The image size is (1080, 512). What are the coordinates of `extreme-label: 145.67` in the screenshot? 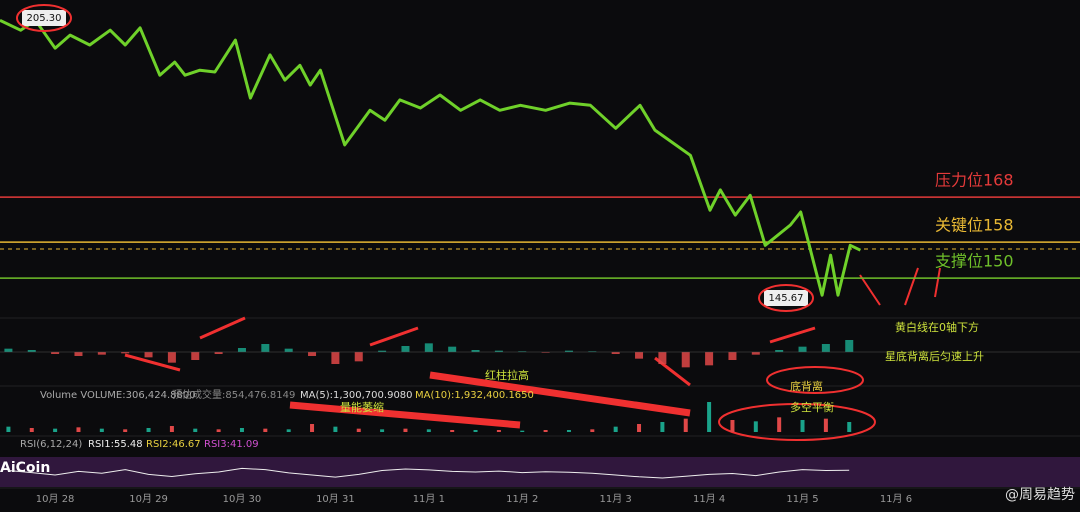 It's located at (786, 298).